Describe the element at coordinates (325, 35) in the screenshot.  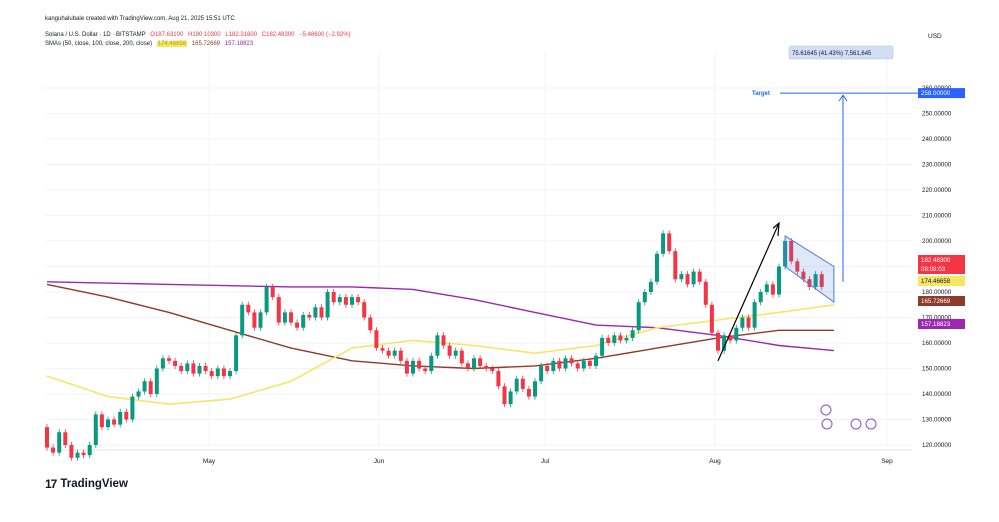
I see `ohlc-change: −5.48600 (−2.92%)` at that location.